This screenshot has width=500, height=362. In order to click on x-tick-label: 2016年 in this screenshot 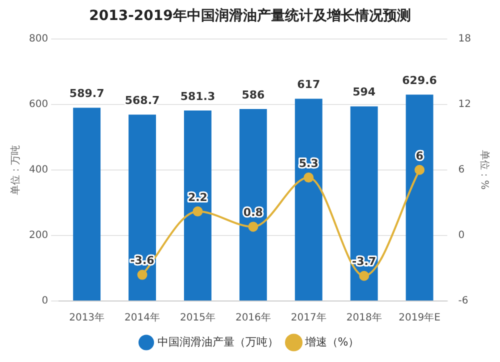, I will do `click(253, 318)`.